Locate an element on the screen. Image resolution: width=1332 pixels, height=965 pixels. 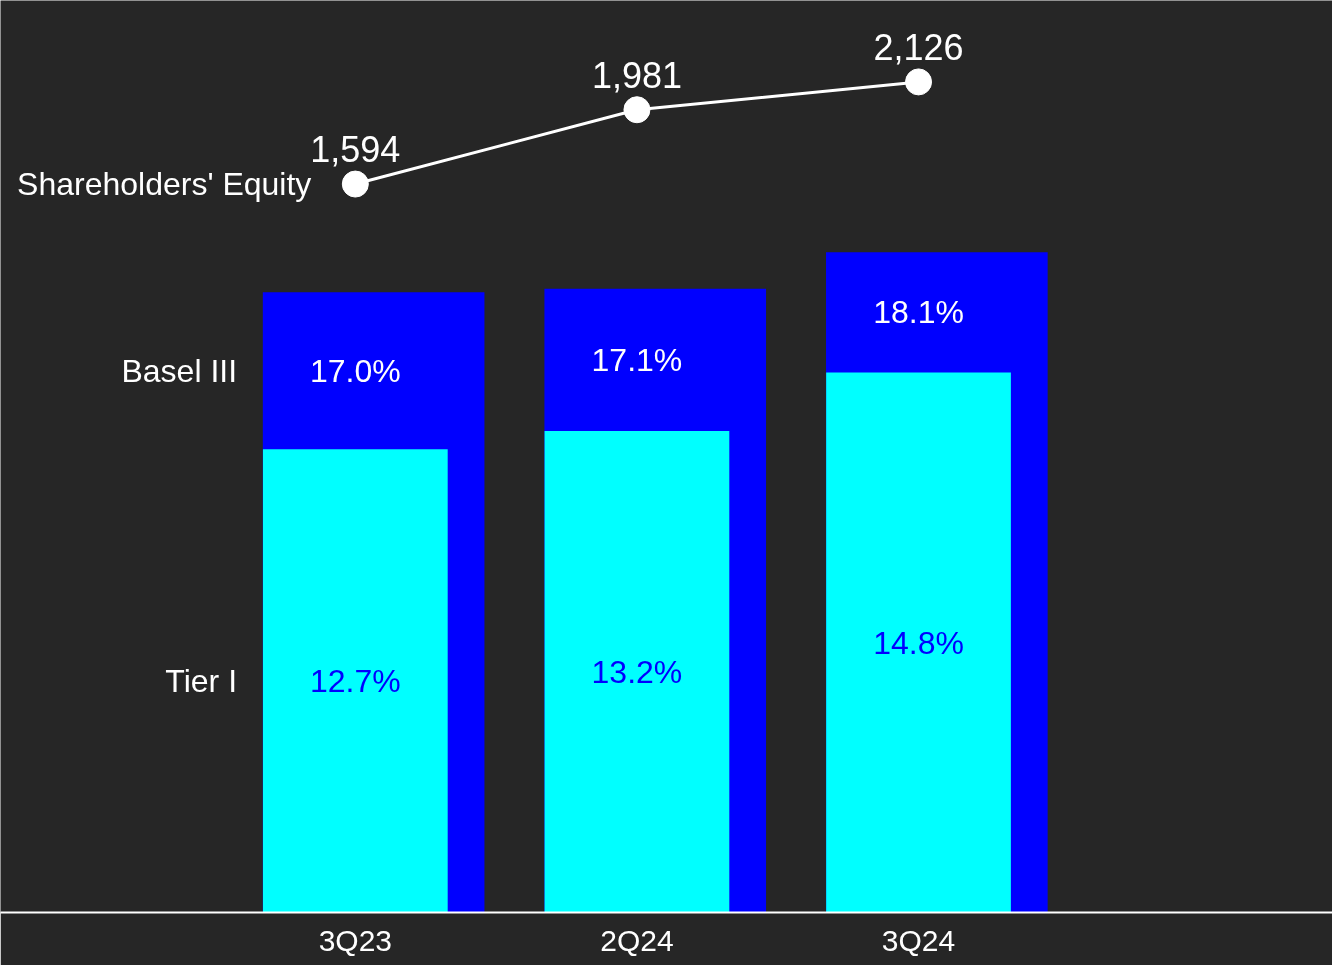
data-label: 17.1% is located at coordinates (637, 359).